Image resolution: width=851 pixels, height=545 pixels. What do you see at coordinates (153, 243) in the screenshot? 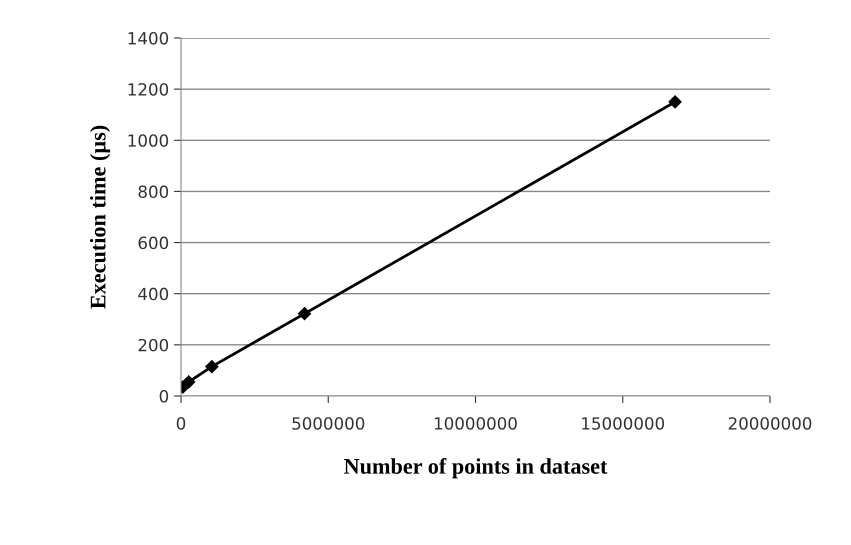
I see `y-tick-label: 600` at bounding box center [153, 243].